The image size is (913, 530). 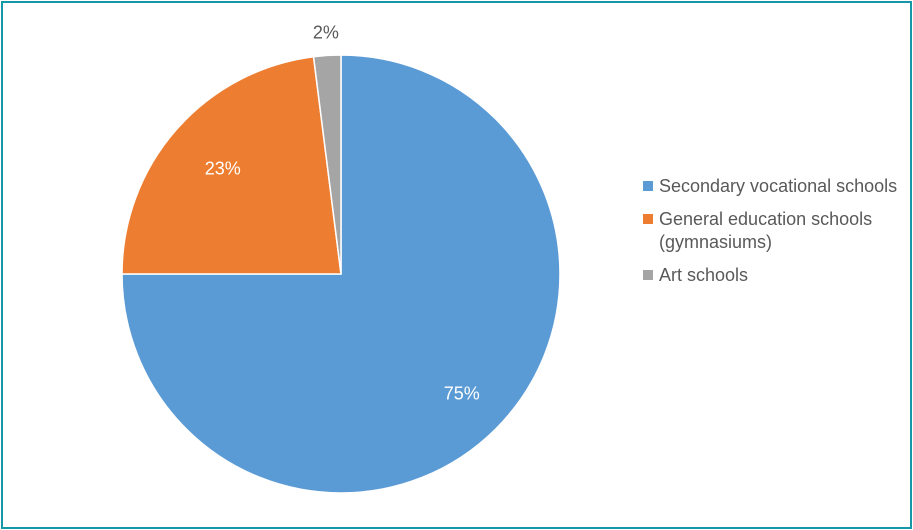 I want to click on legend-item-general-education: General education schools (gymnasiums), so click(x=774, y=231).